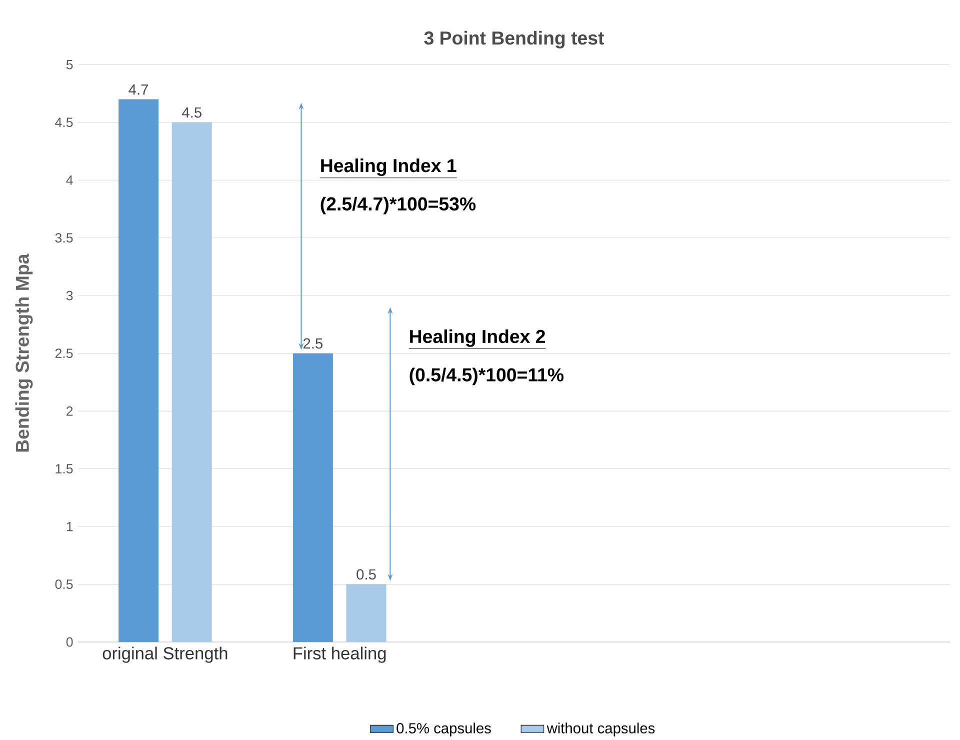 The width and height of the screenshot is (960, 740). Describe the element at coordinates (514, 39) in the screenshot. I see `chart-title: 3 Point Bending test` at that location.